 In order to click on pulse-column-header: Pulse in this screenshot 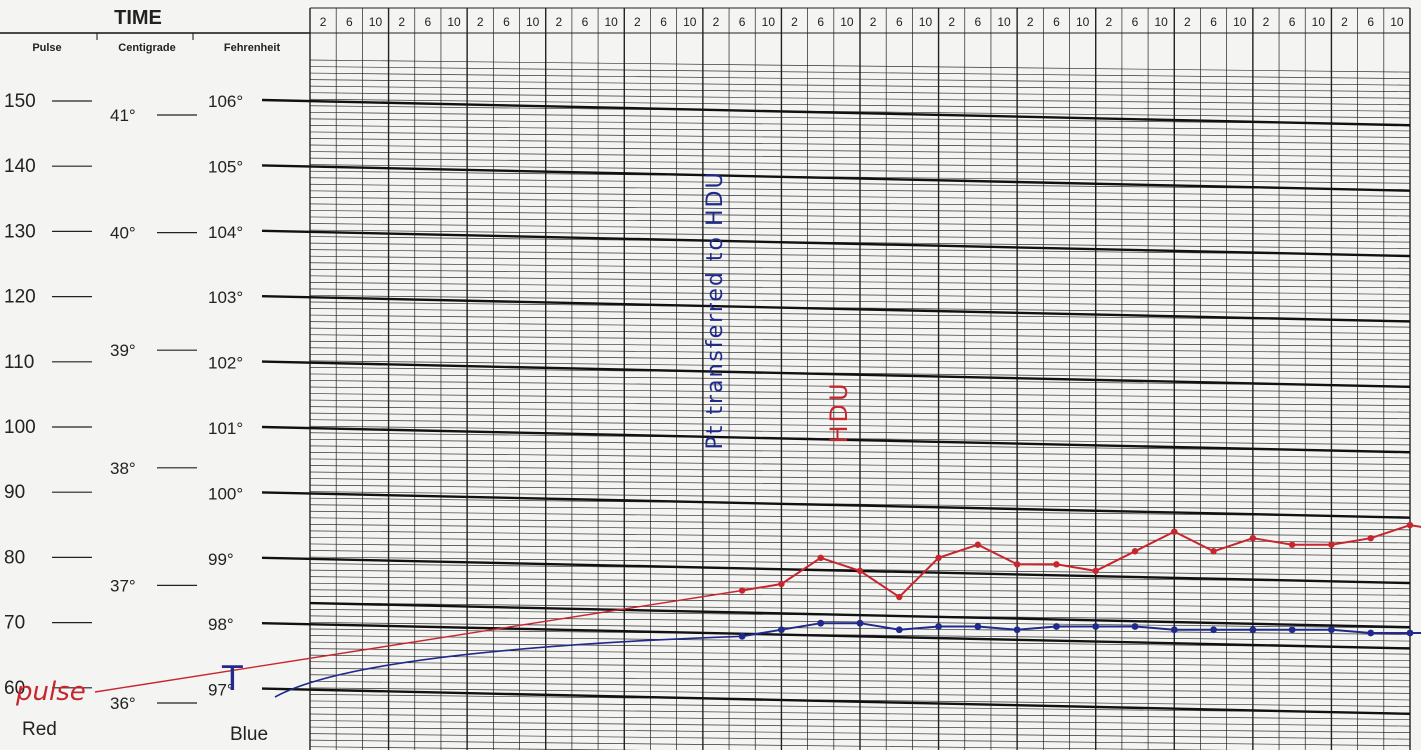, I will do `click(46, 48)`.